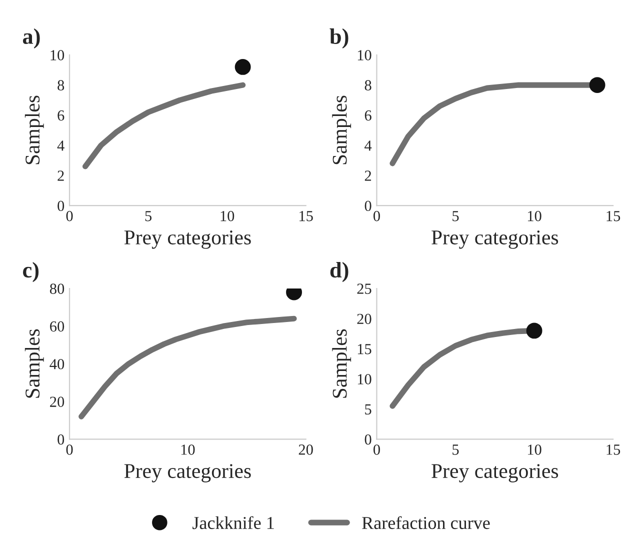 The image size is (632, 549). I want to click on chart-title: c), so click(31, 272).